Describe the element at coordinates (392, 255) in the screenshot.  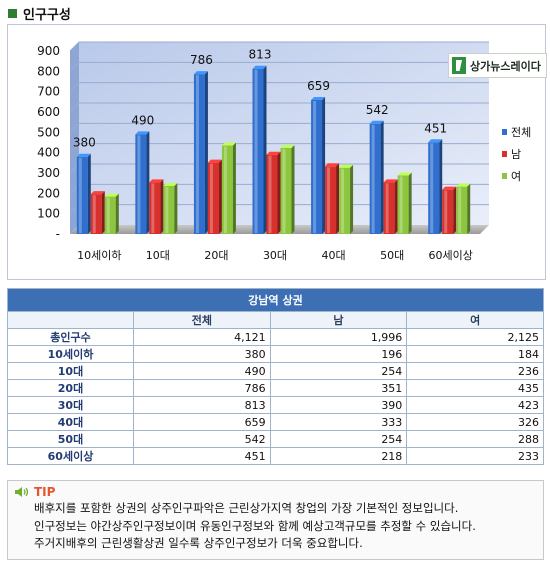
I see `x-tick-label: 50대` at that location.